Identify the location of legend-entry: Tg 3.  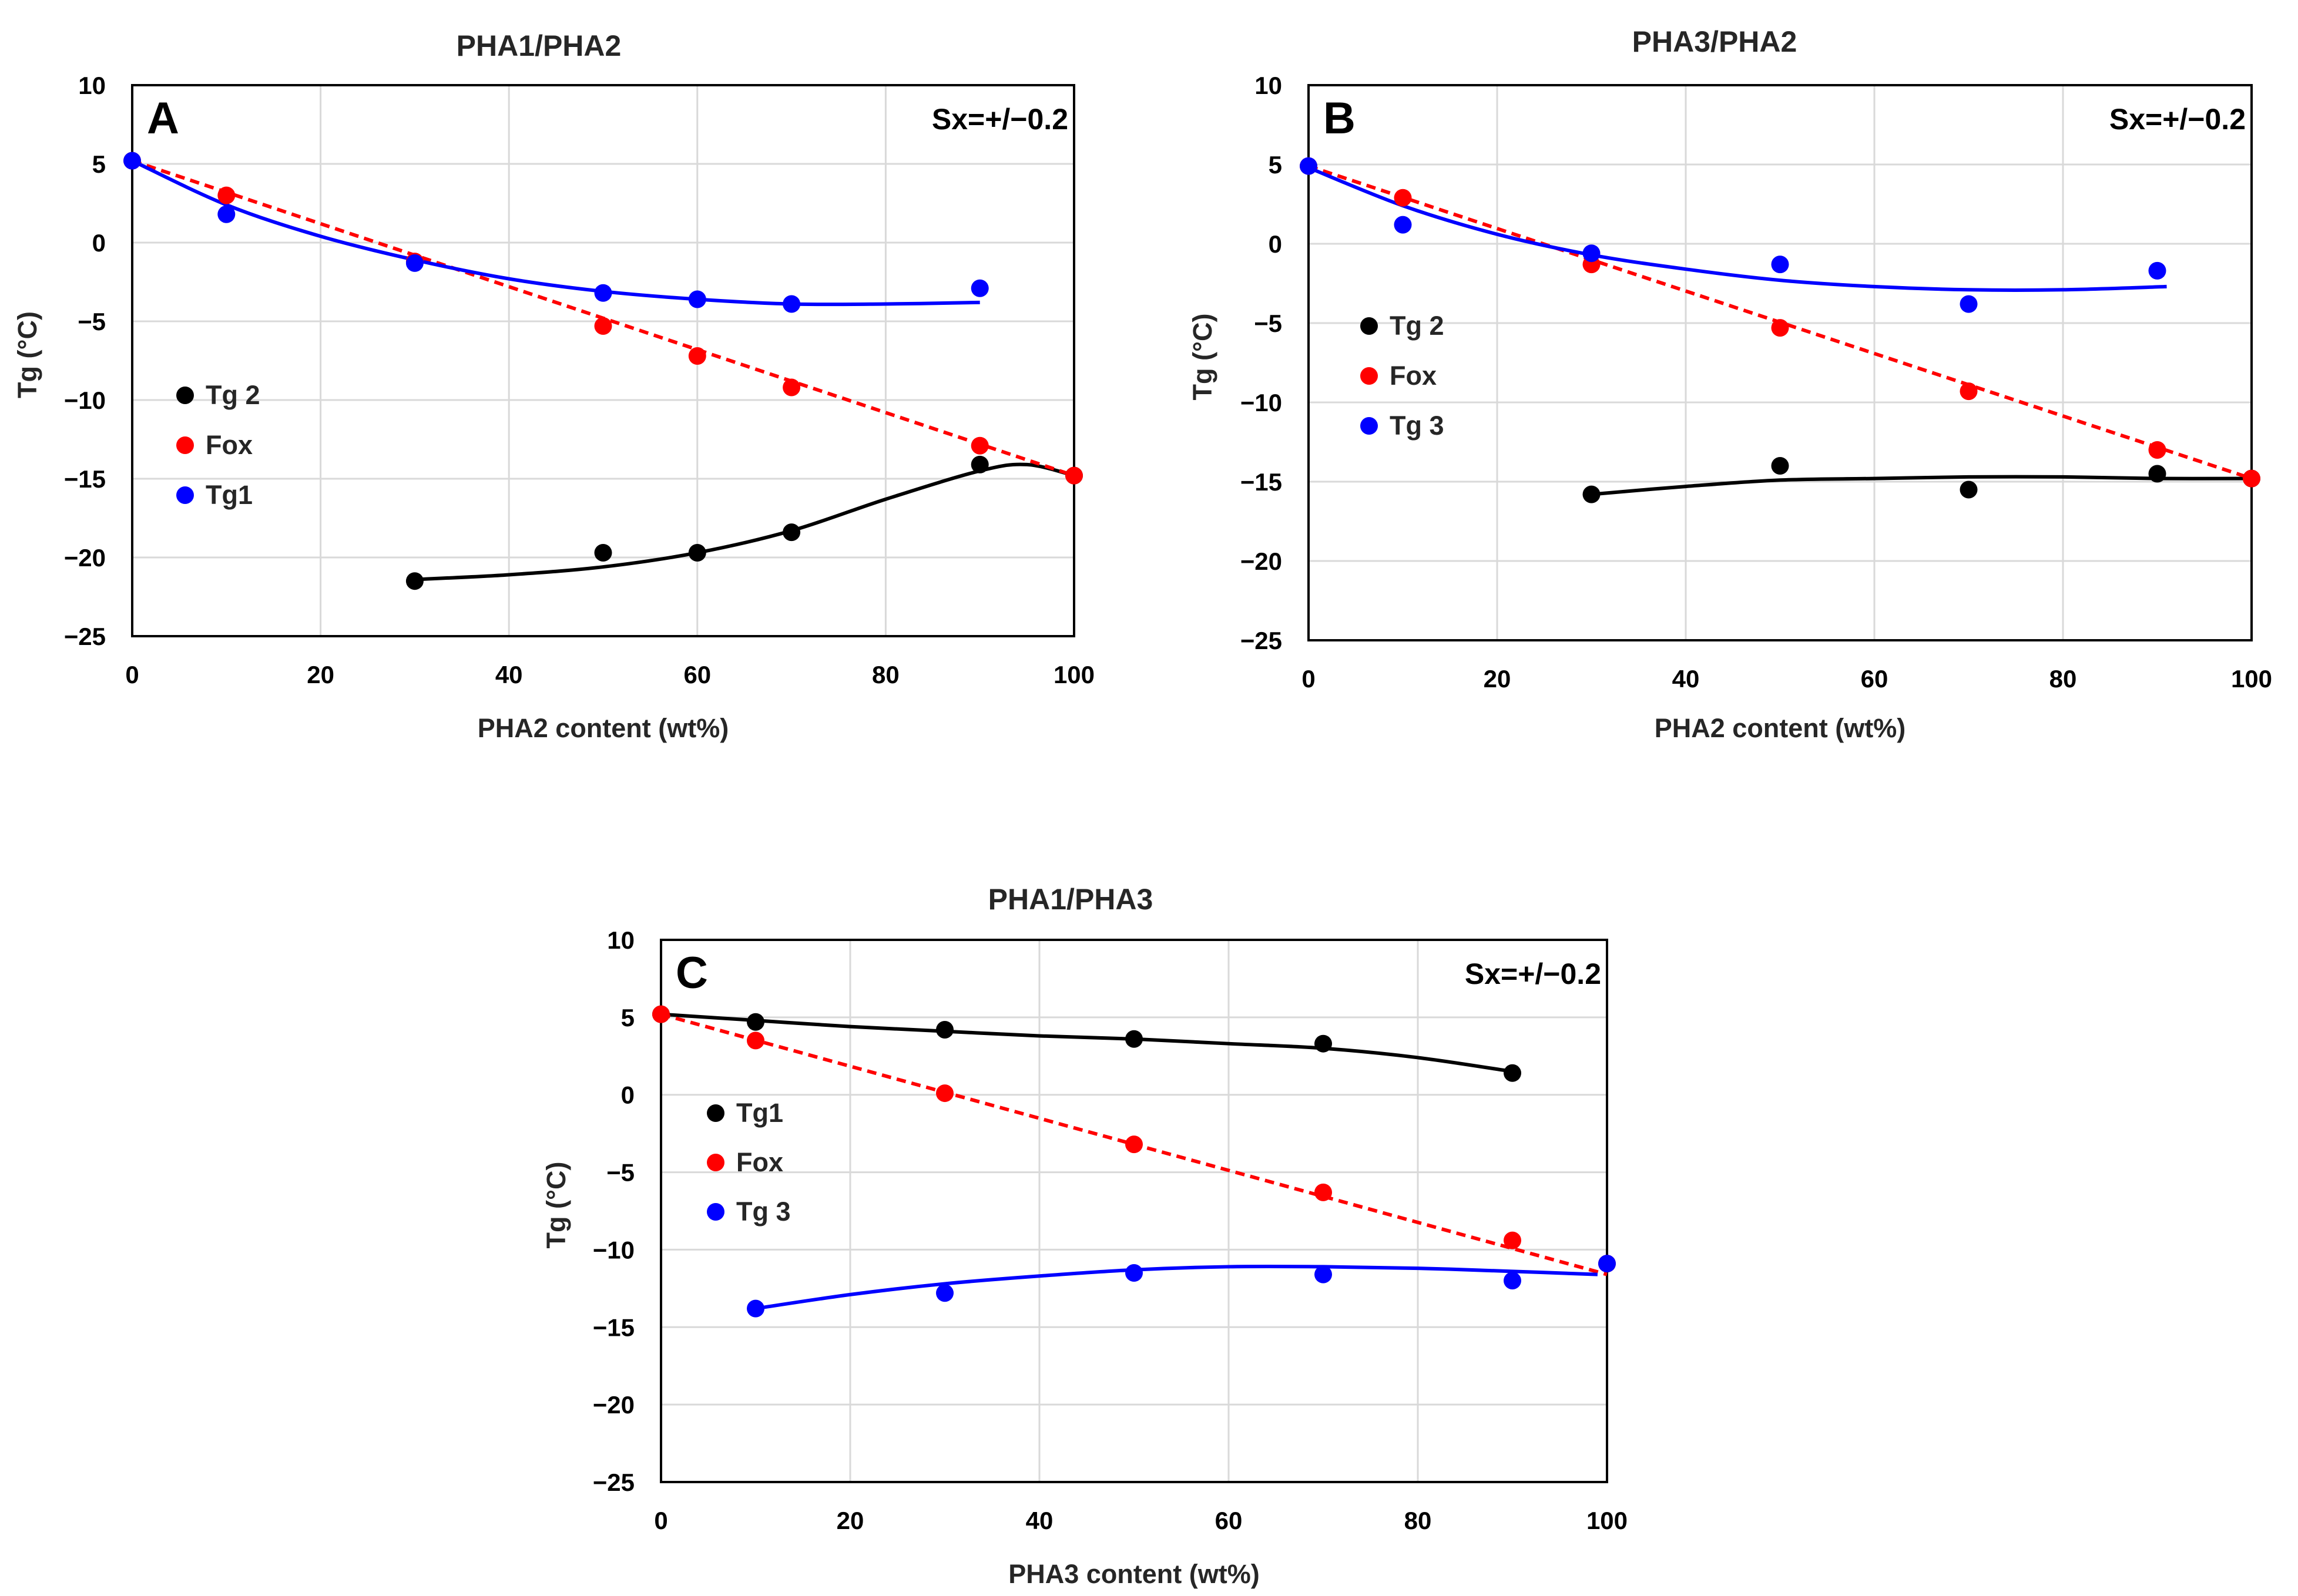
(1417, 426).